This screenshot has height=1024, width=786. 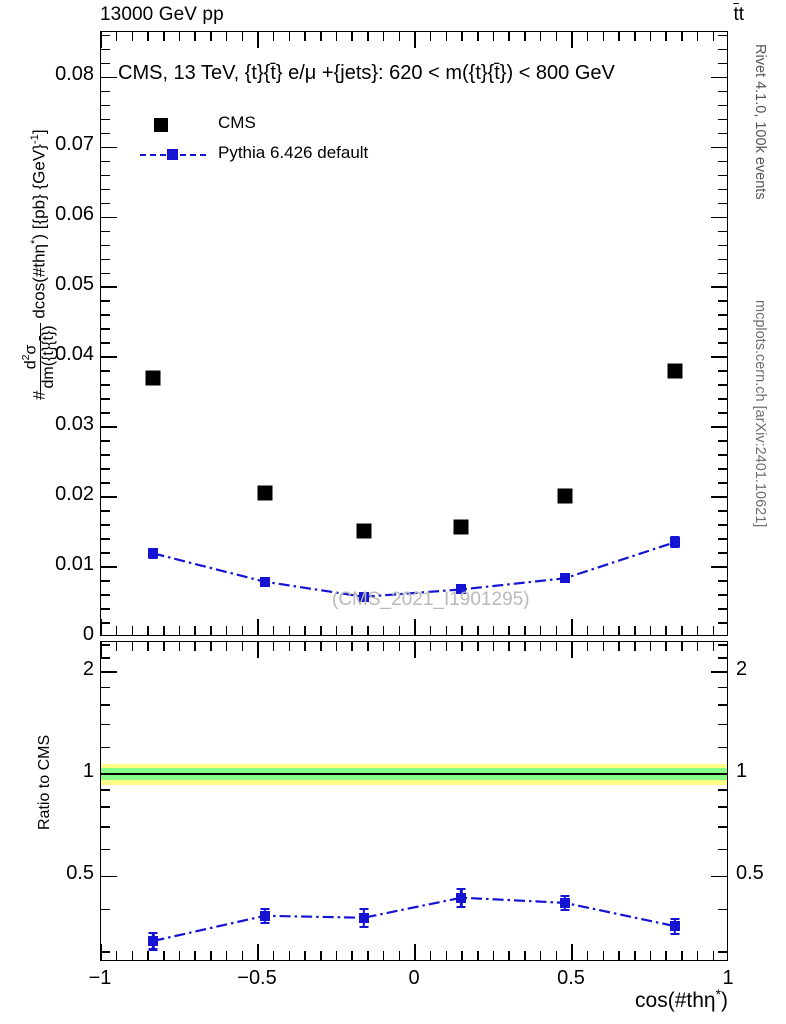 What do you see at coordinates (74, 144) in the screenshot?
I see `main-y-tick-label: 0.07` at bounding box center [74, 144].